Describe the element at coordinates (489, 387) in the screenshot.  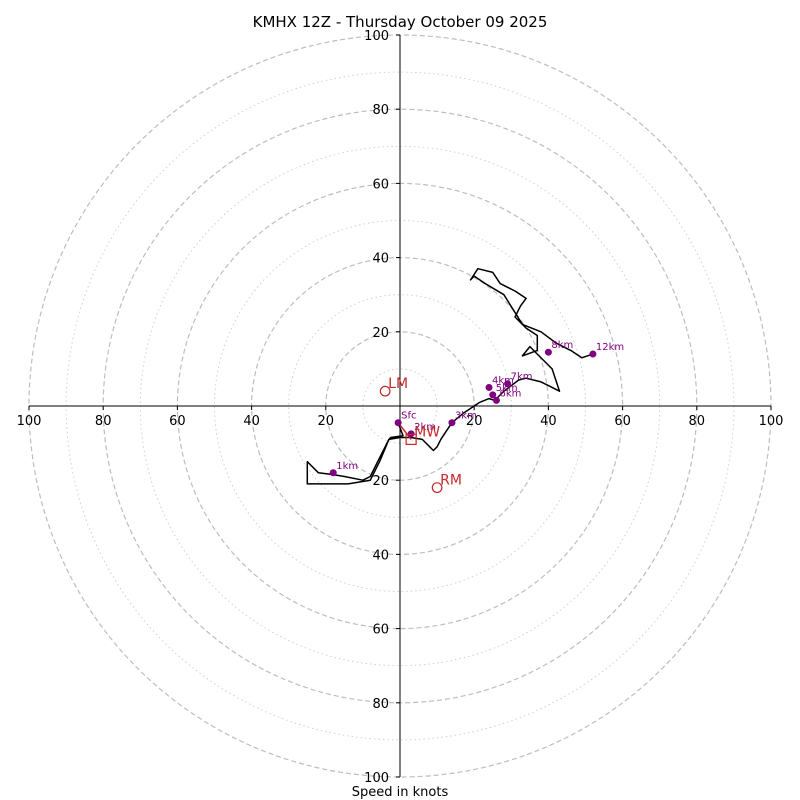
I see `height-marker-4km` at that location.